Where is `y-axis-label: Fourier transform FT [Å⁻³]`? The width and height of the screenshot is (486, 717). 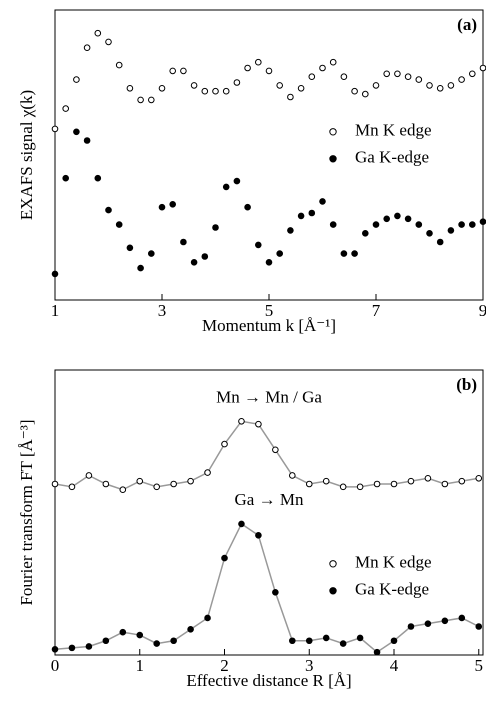 y-axis-label: Fourier transform FT [Å⁻³] is located at coordinates (26, 512).